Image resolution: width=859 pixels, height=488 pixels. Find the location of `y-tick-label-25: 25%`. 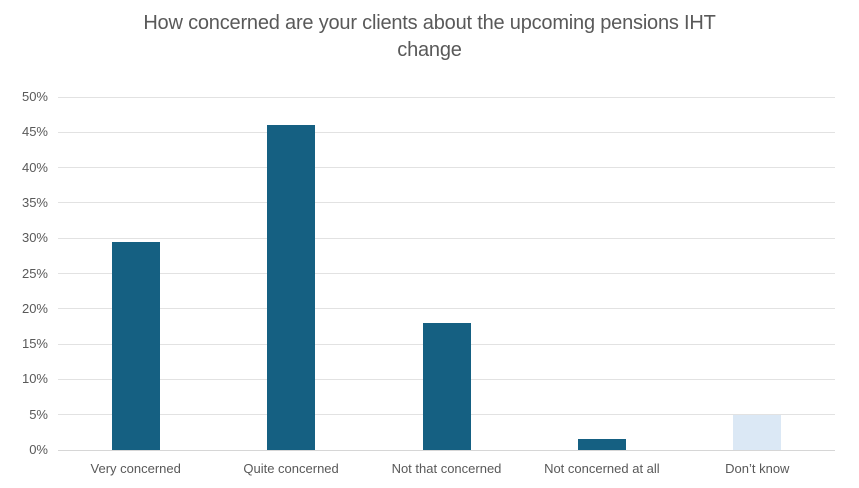

y-tick-label-25: 25% is located at coordinates (34, 273).